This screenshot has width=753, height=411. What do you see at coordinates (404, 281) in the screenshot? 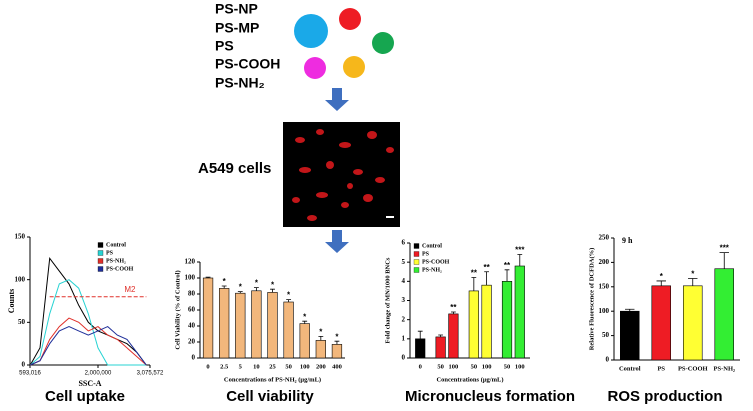
I see `y-tick-label: 4` at bounding box center [404, 281].